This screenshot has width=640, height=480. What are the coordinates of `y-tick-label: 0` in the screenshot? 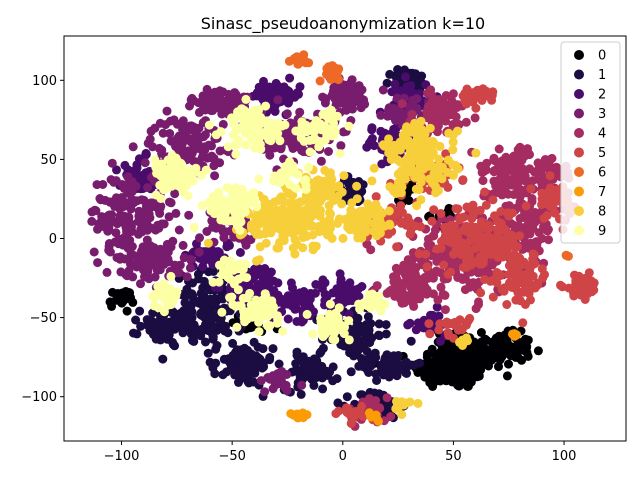 It's located at (53, 239).